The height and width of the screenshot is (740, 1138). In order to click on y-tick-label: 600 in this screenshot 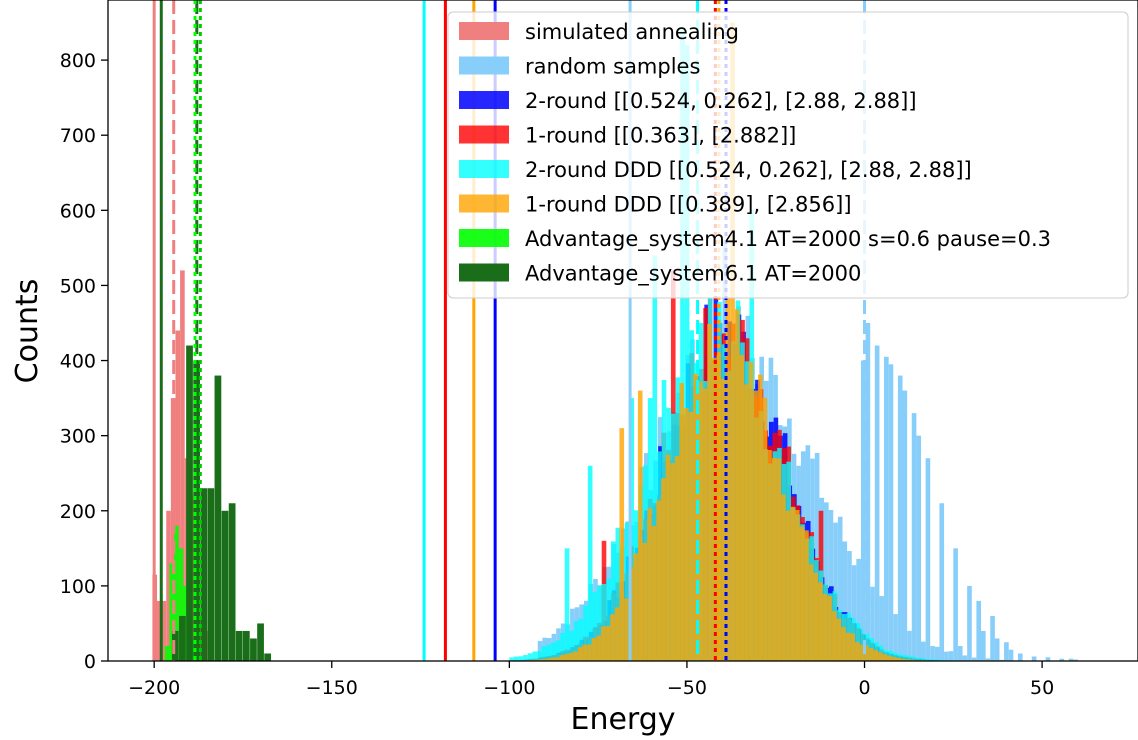, I will do `click(78, 211)`.